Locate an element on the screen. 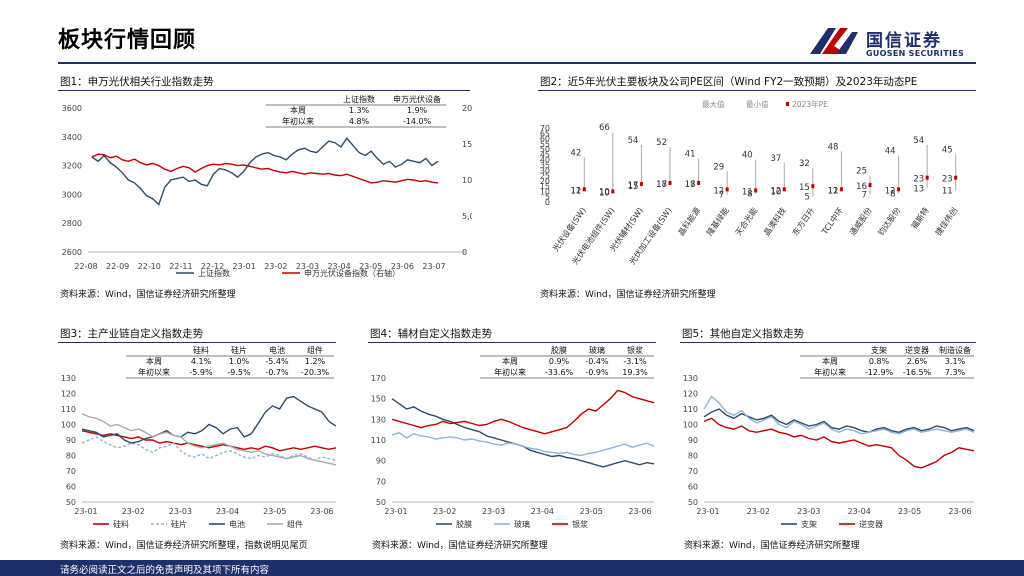 Image resolution: width=1024 pixels, height=576 pixels. c1-x-tick-0: 22-08 is located at coordinates (85, 266).